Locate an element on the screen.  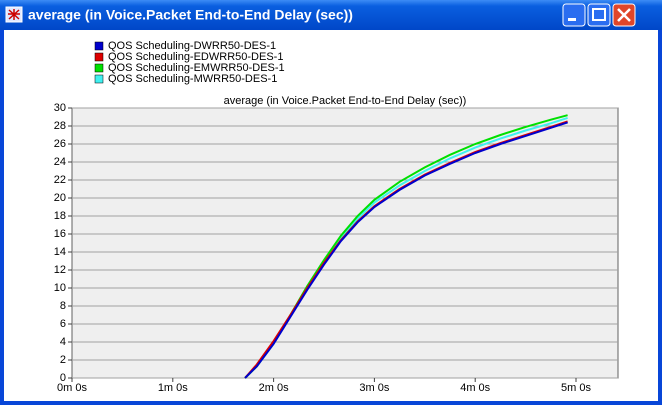
y-tick-label: 0 is located at coordinates (63, 378).